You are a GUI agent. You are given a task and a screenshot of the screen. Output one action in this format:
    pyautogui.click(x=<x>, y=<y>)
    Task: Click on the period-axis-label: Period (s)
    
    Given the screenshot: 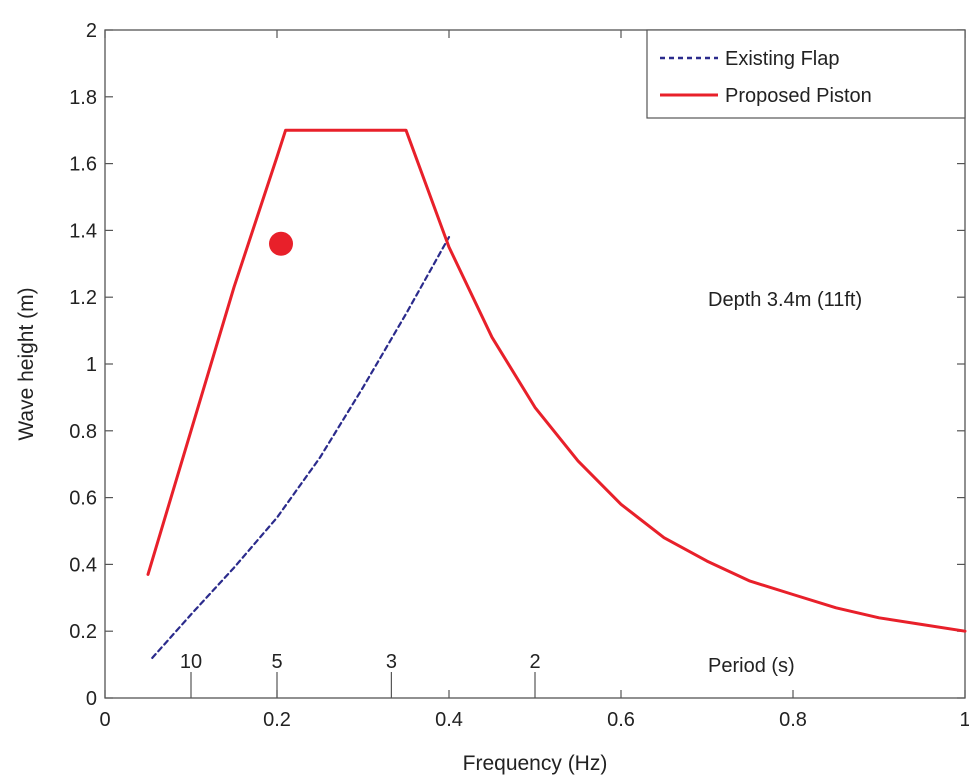 What is the action you would take?
    pyautogui.click(x=751, y=666)
    